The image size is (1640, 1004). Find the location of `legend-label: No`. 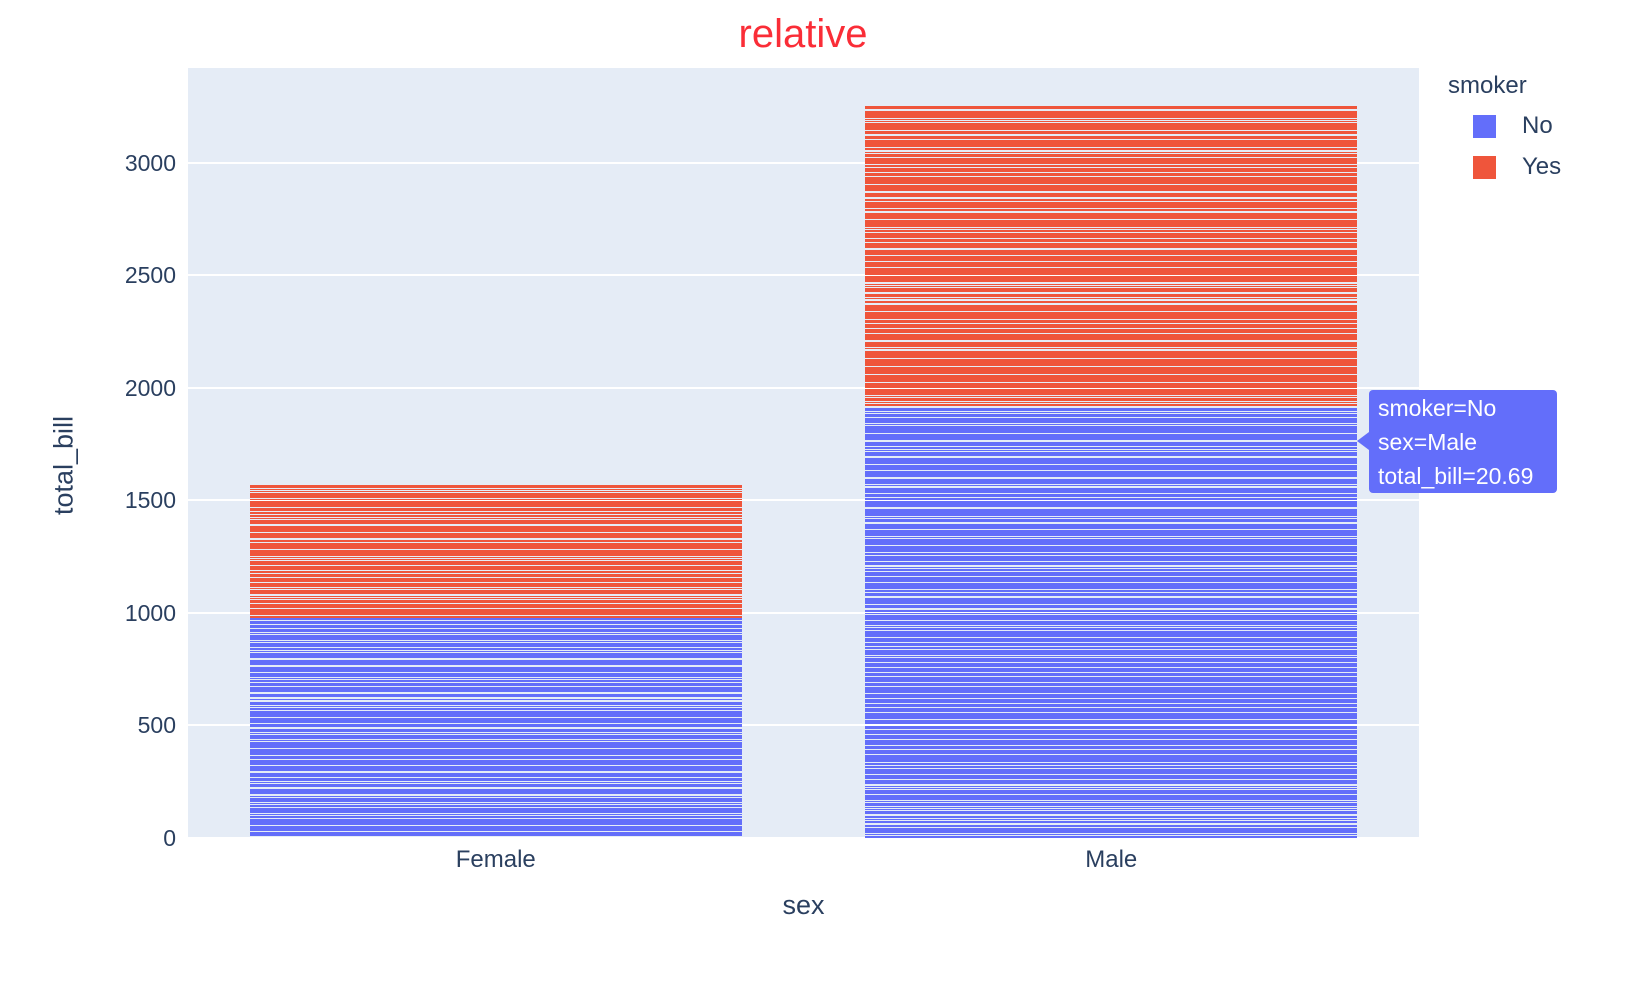

legend-label: No is located at coordinates (1537, 125).